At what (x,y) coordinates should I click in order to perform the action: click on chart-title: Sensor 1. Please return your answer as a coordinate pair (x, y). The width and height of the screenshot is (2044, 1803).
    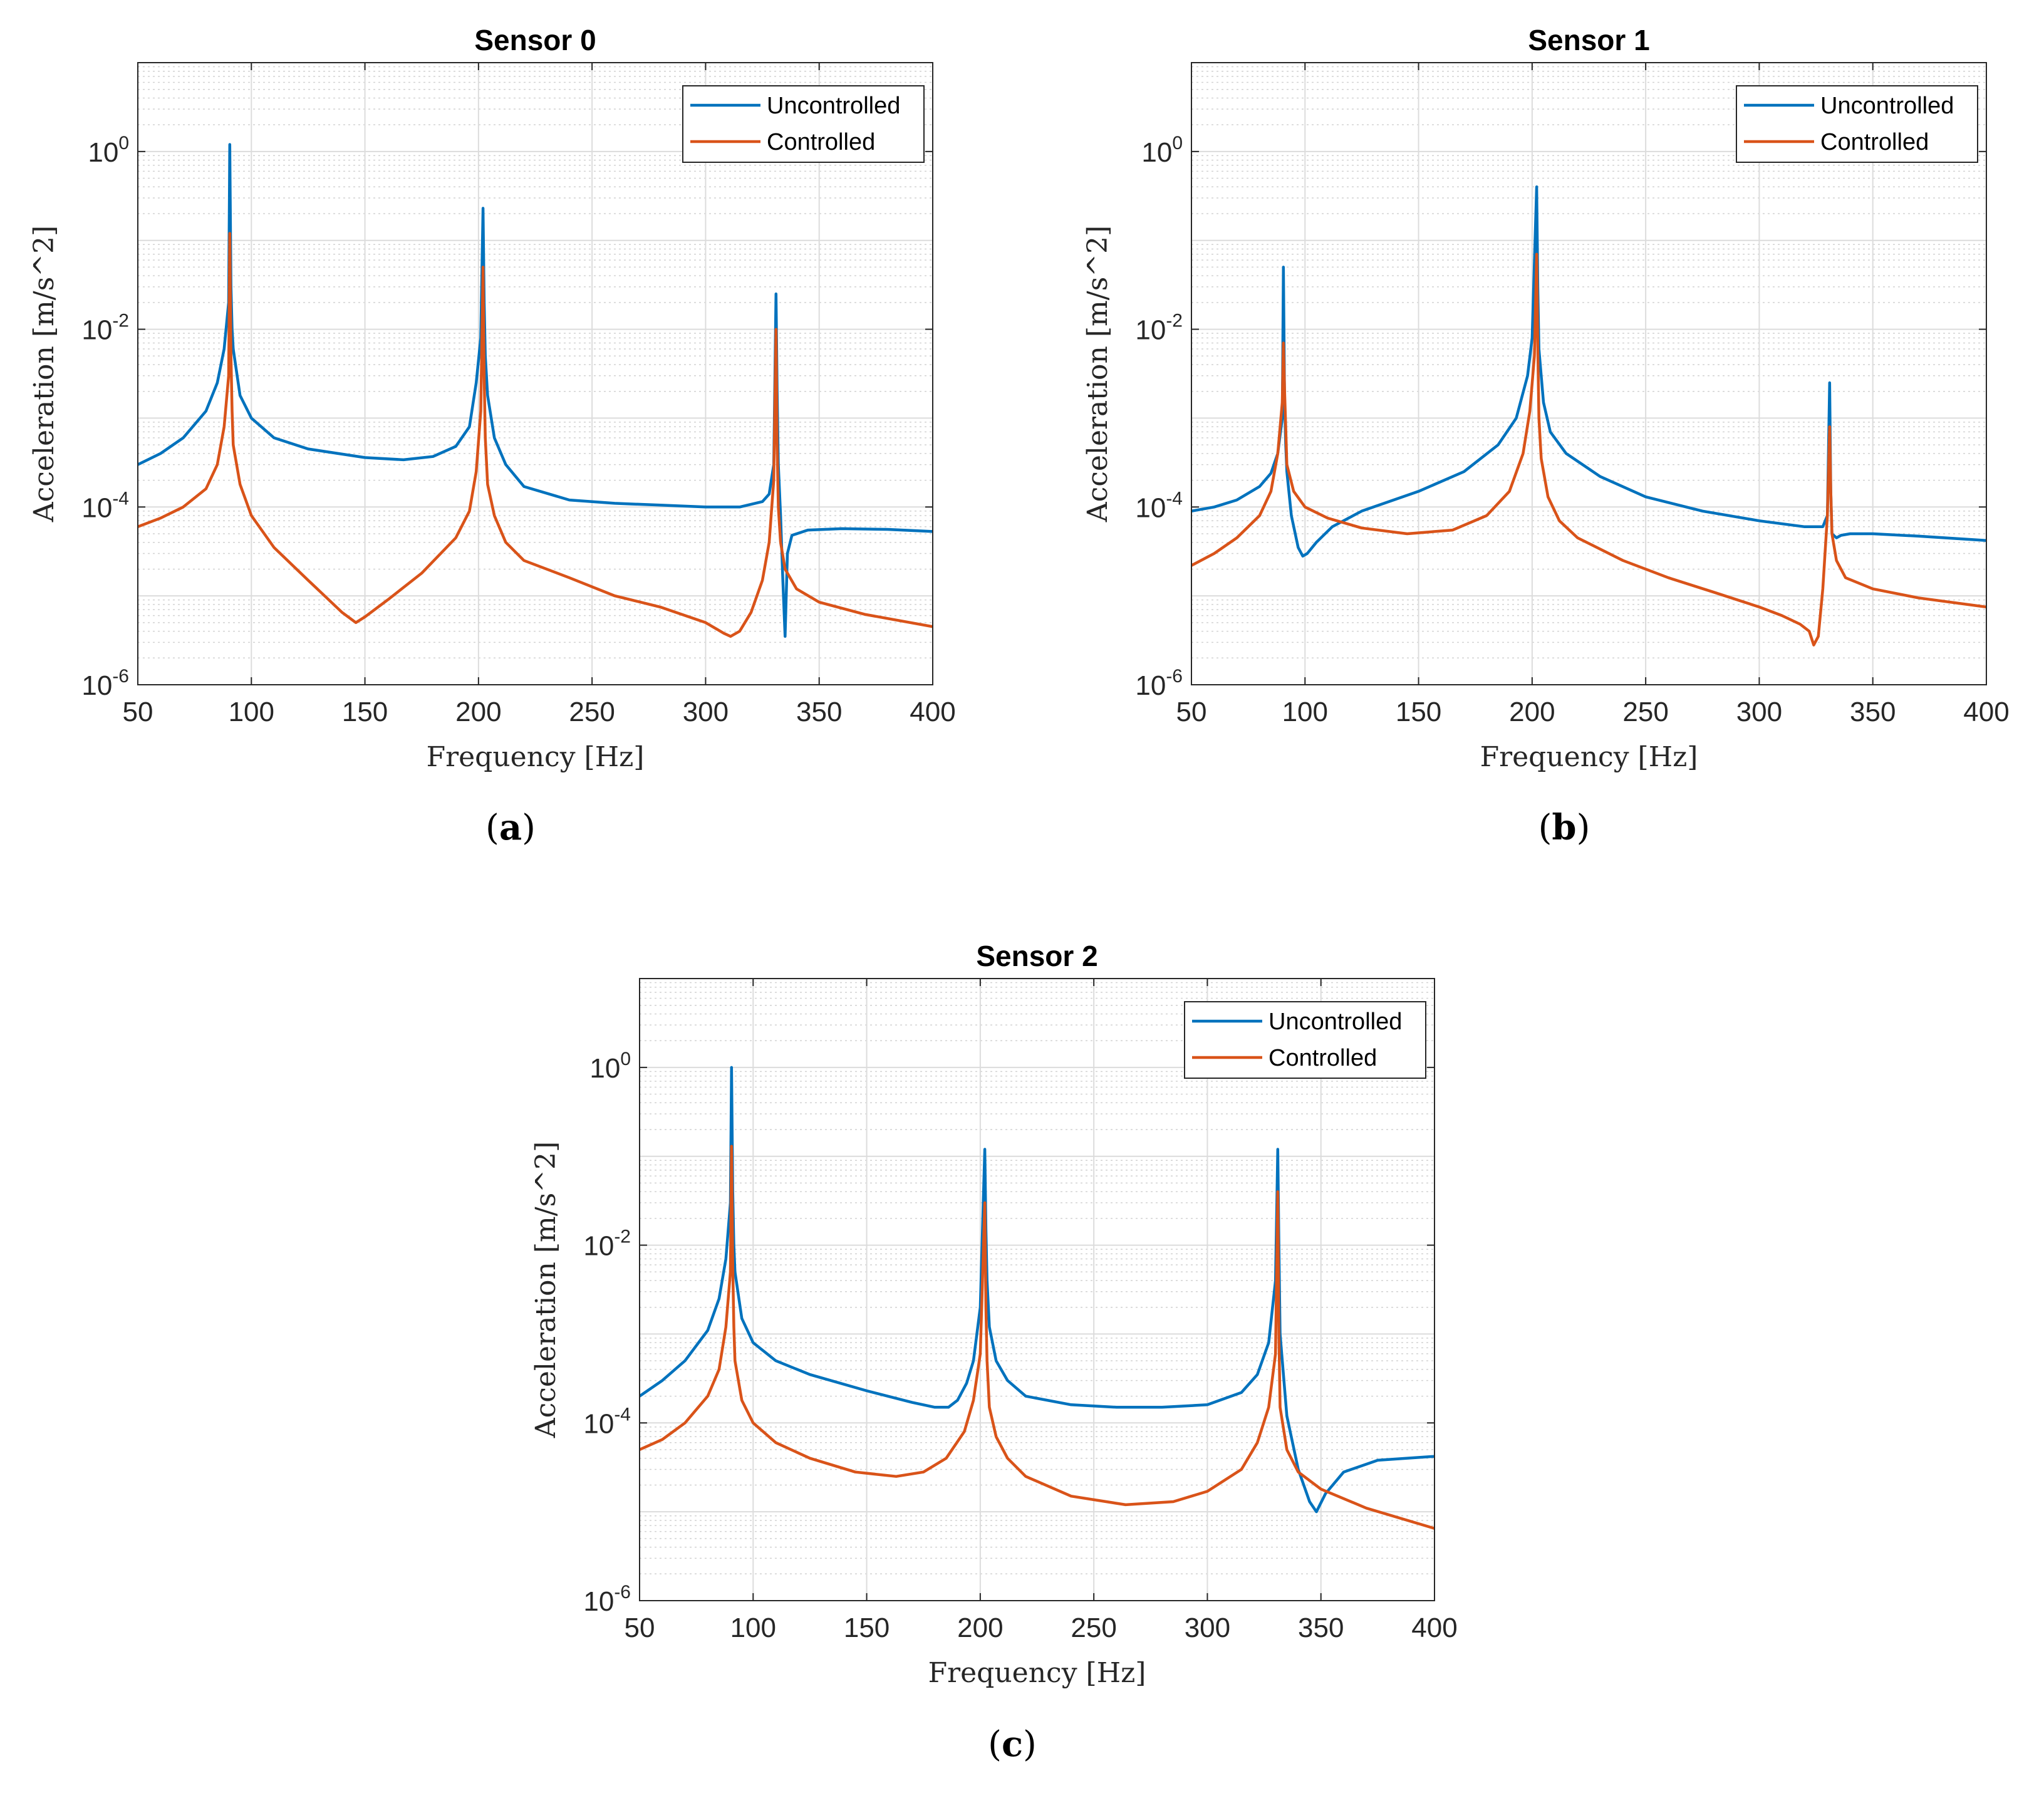
    Looking at the image, I should click on (1588, 40).